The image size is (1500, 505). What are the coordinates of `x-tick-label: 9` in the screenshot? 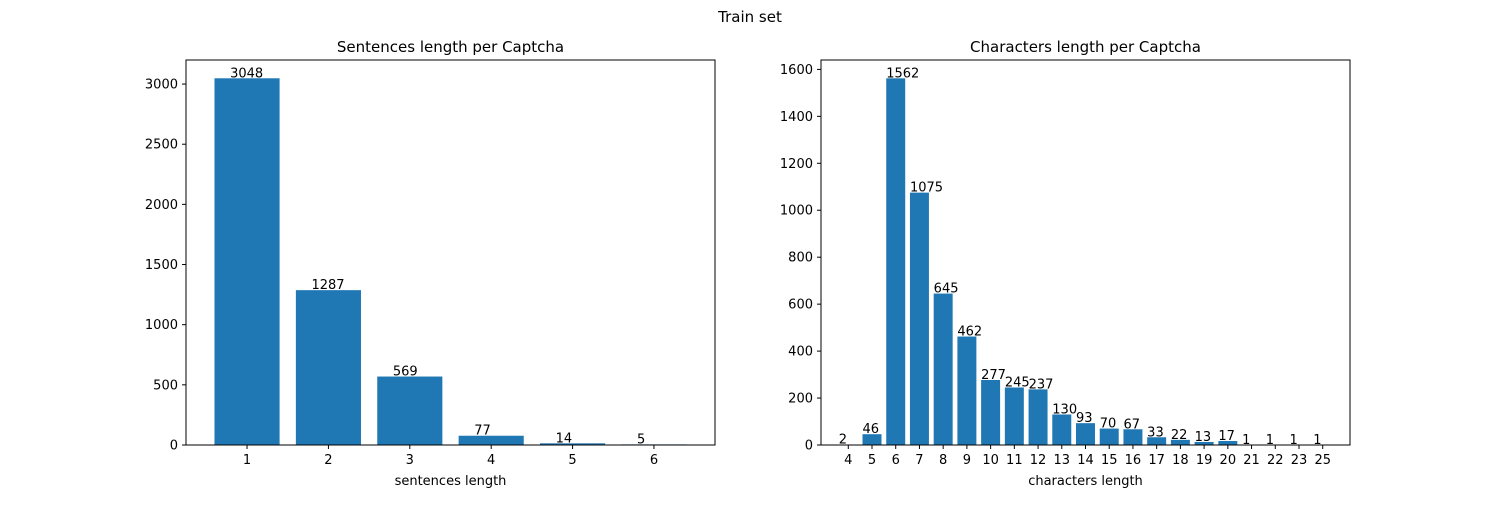 It's located at (967, 460).